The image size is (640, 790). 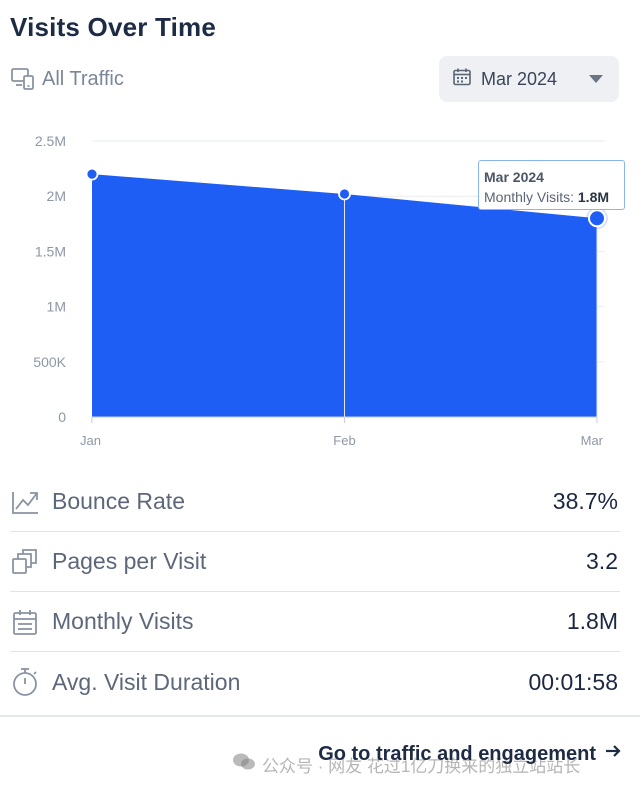 What do you see at coordinates (129, 561) in the screenshot?
I see `metric-label: Pages per Visit` at bounding box center [129, 561].